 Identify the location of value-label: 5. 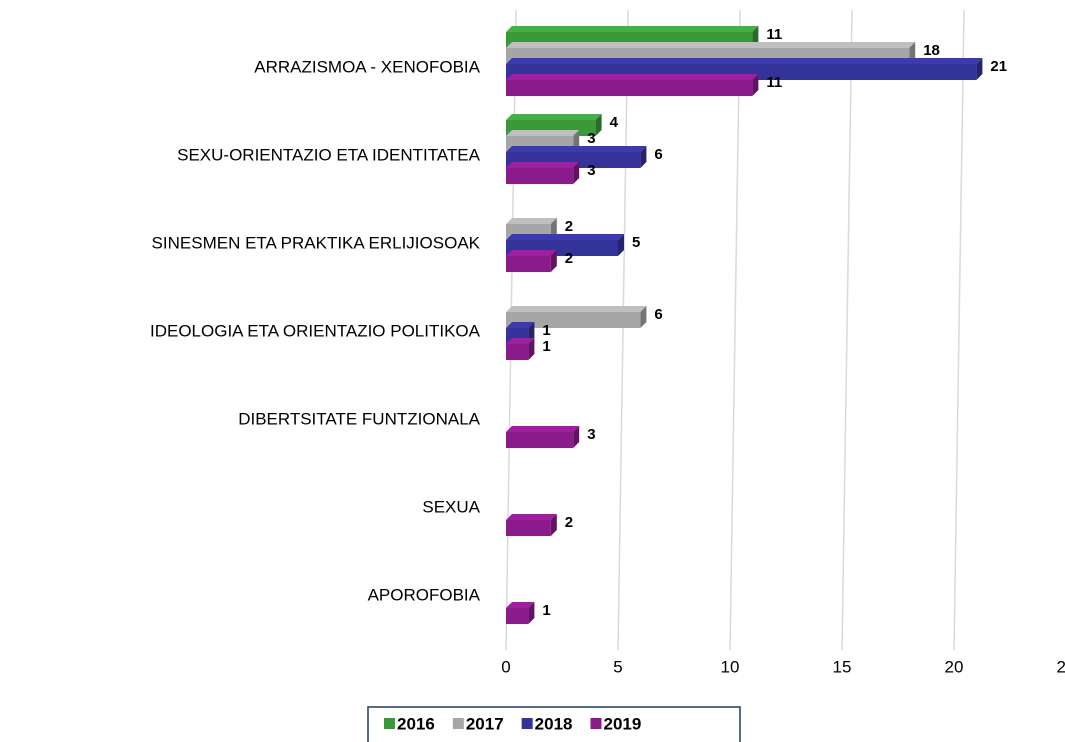
(636, 242).